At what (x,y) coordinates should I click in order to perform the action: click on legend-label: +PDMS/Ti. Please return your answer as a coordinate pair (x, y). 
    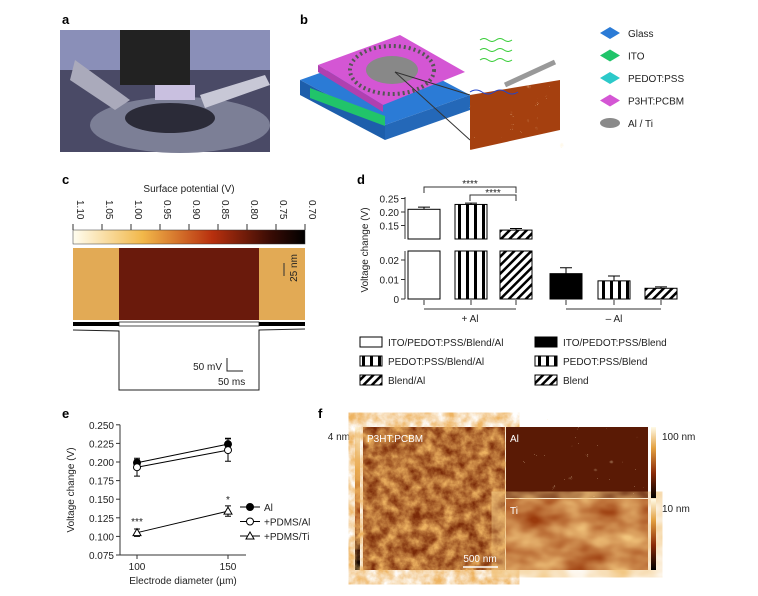
    Looking at the image, I should click on (286, 537).